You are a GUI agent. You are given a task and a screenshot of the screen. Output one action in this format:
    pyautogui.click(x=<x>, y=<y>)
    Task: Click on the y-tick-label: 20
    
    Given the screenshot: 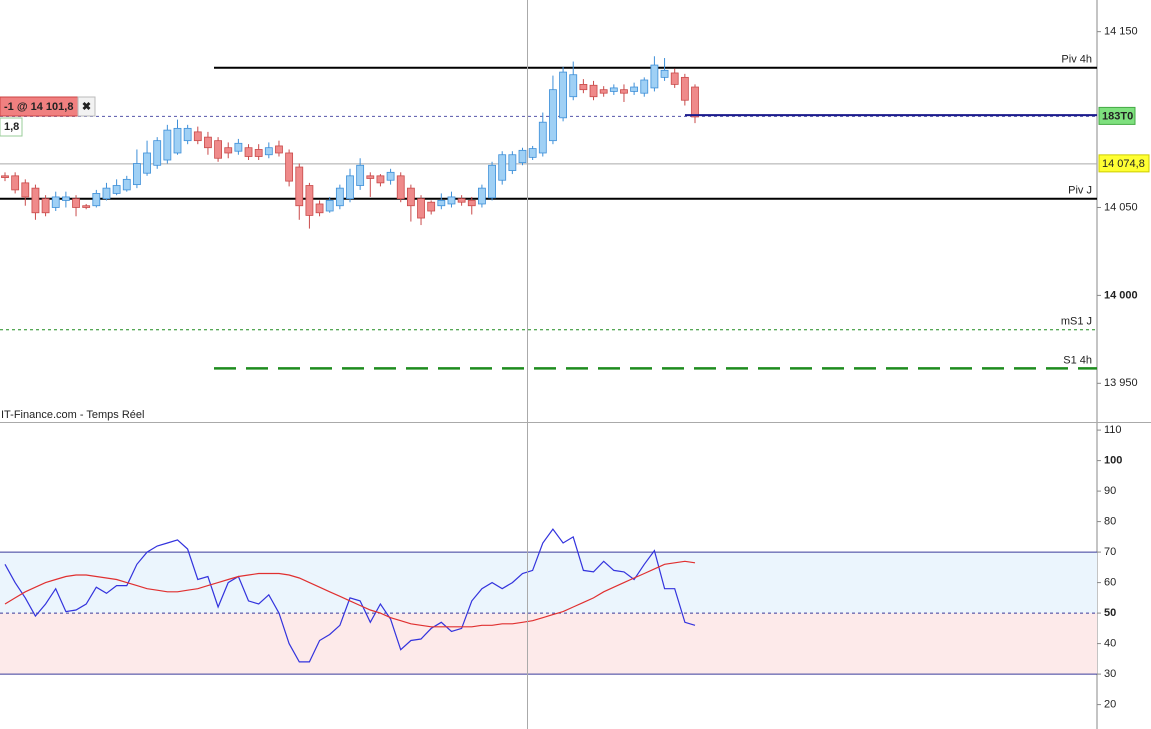 What is the action you would take?
    pyautogui.click(x=1110, y=705)
    